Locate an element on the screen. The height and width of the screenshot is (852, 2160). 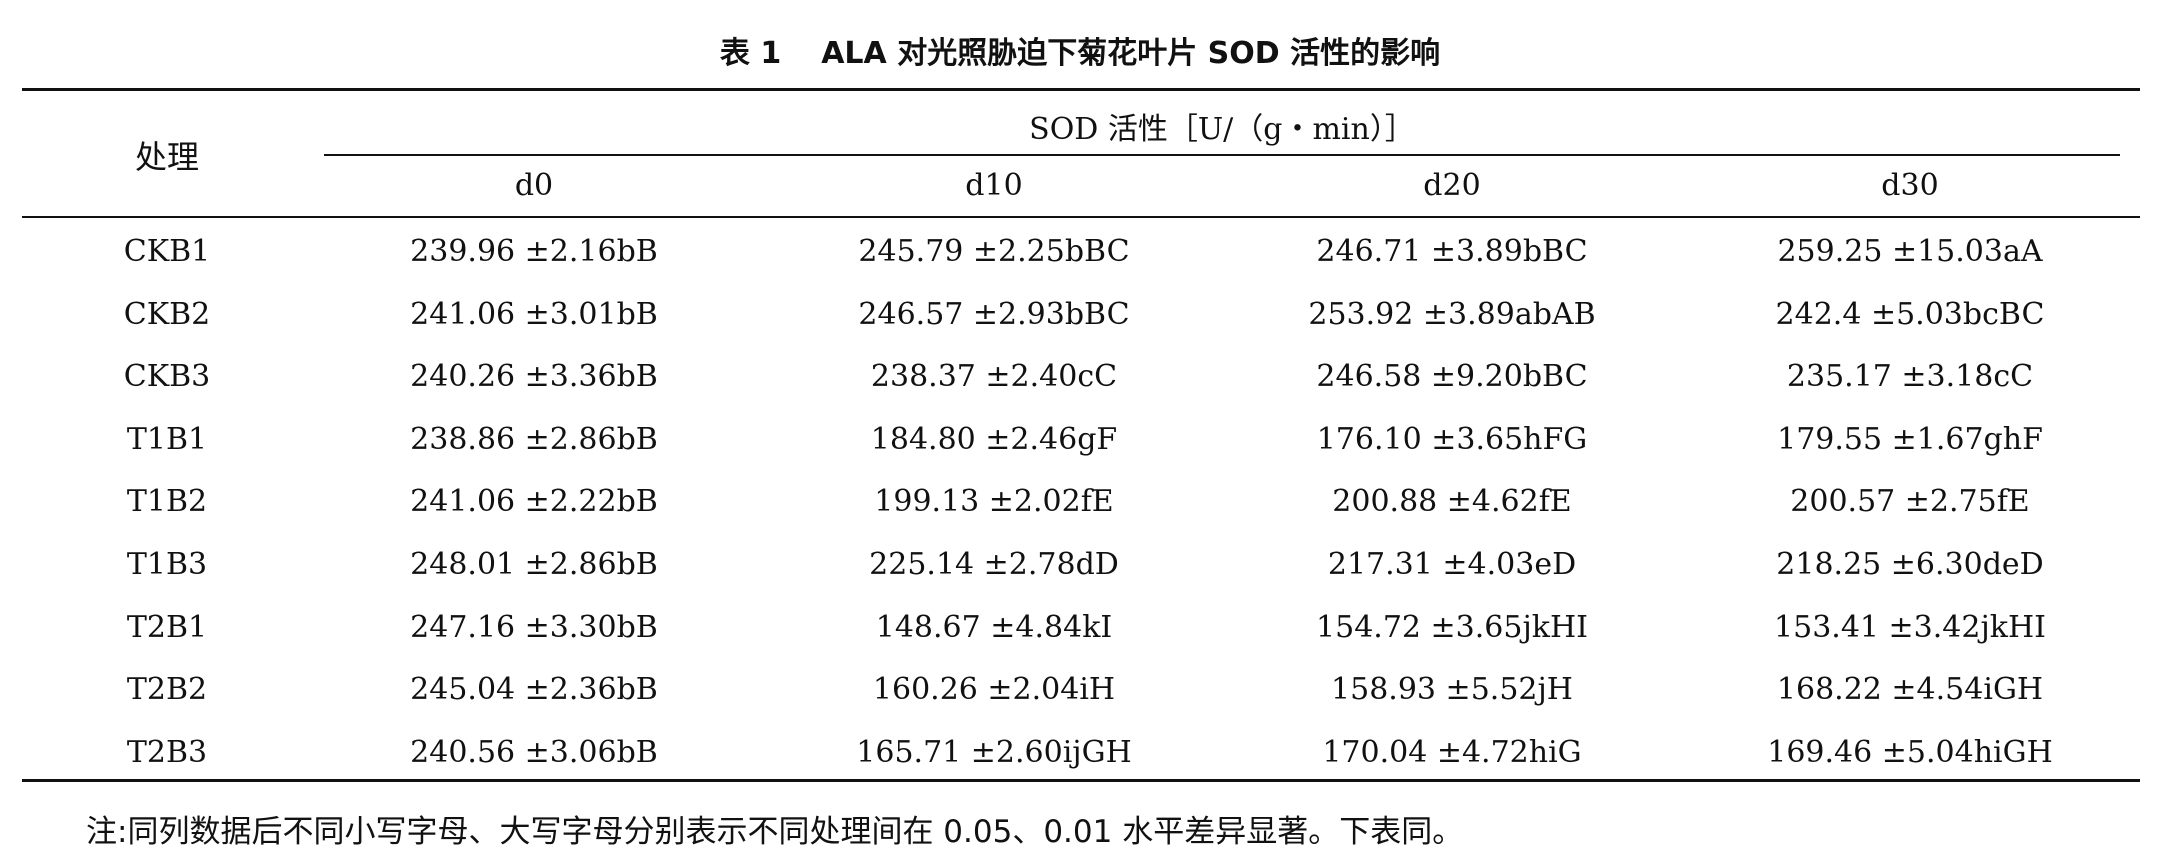
value-cell: 170.04 ±4.72hiG is located at coordinates (1452, 752).